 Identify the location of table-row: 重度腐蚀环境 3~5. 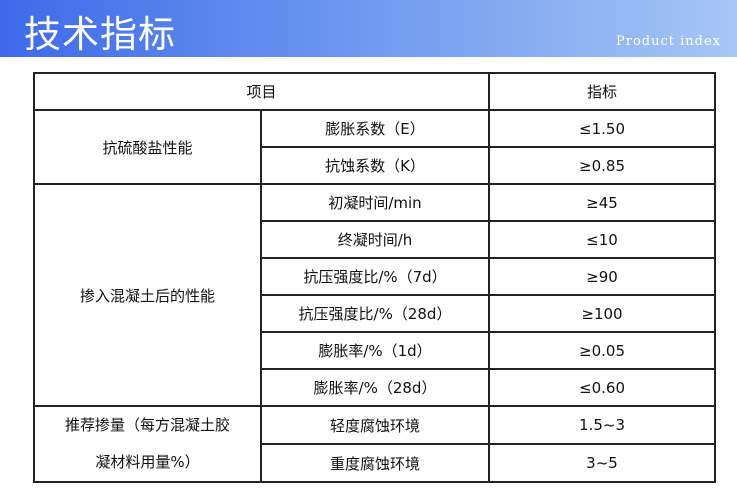
(375, 463).